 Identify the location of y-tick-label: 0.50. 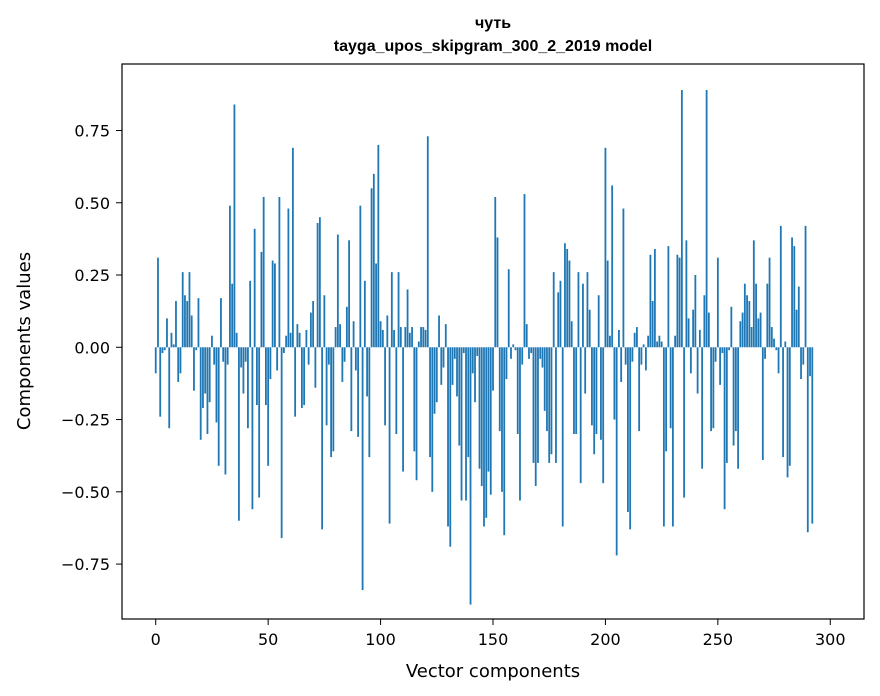
(92, 203).